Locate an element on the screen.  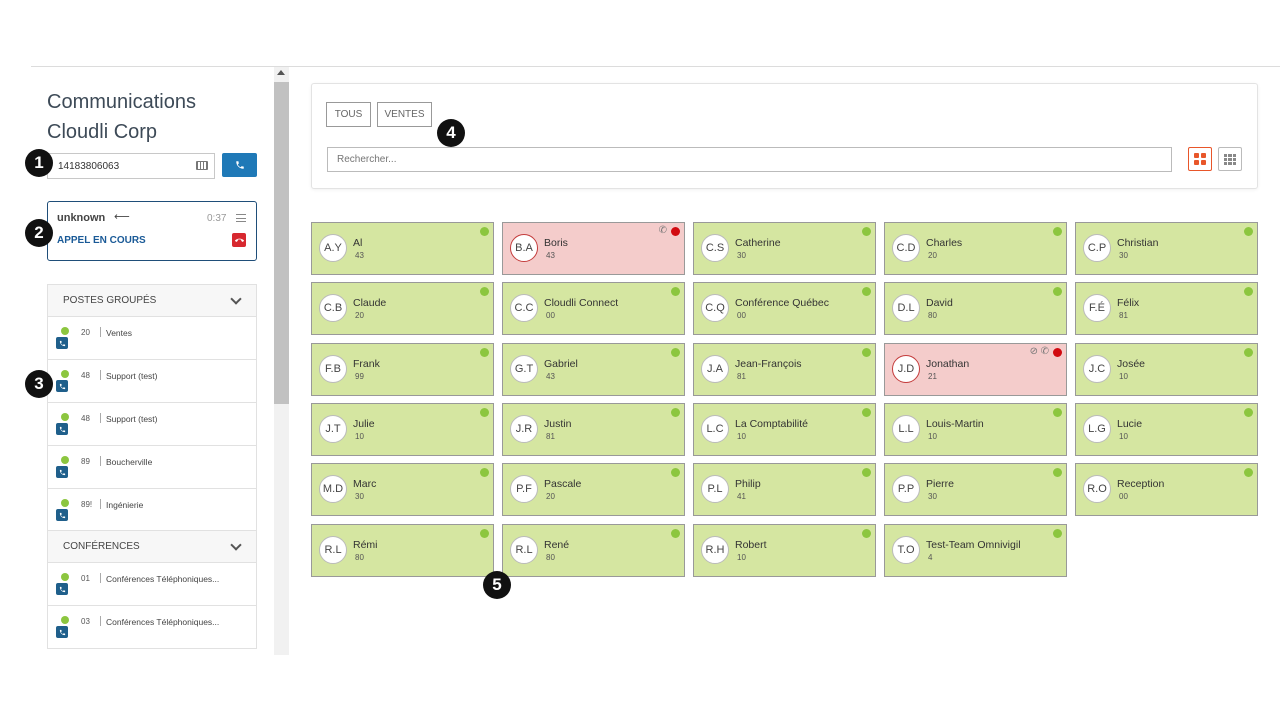
sidebar-scrollbar is located at coordinates (281, 361).